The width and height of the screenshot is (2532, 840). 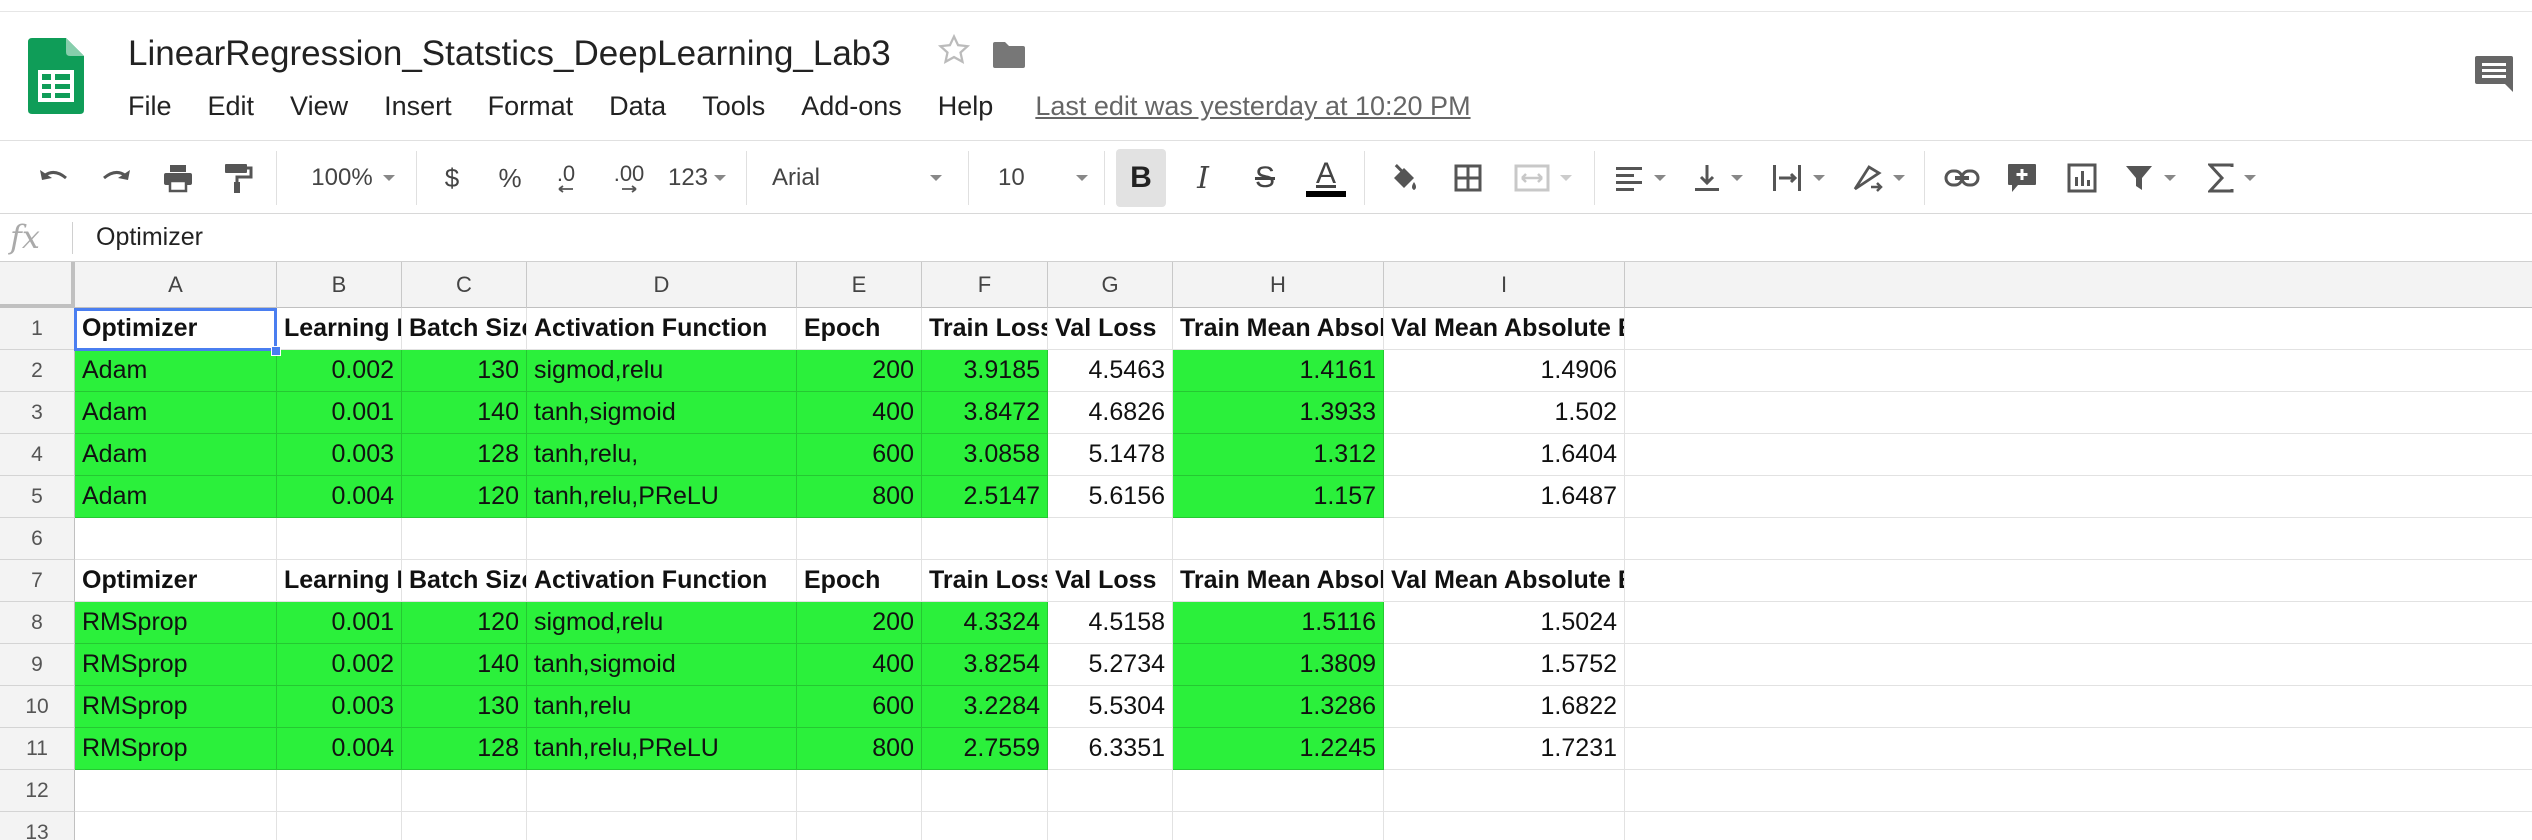 I want to click on column-header-a: A, so click(x=176, y=285).